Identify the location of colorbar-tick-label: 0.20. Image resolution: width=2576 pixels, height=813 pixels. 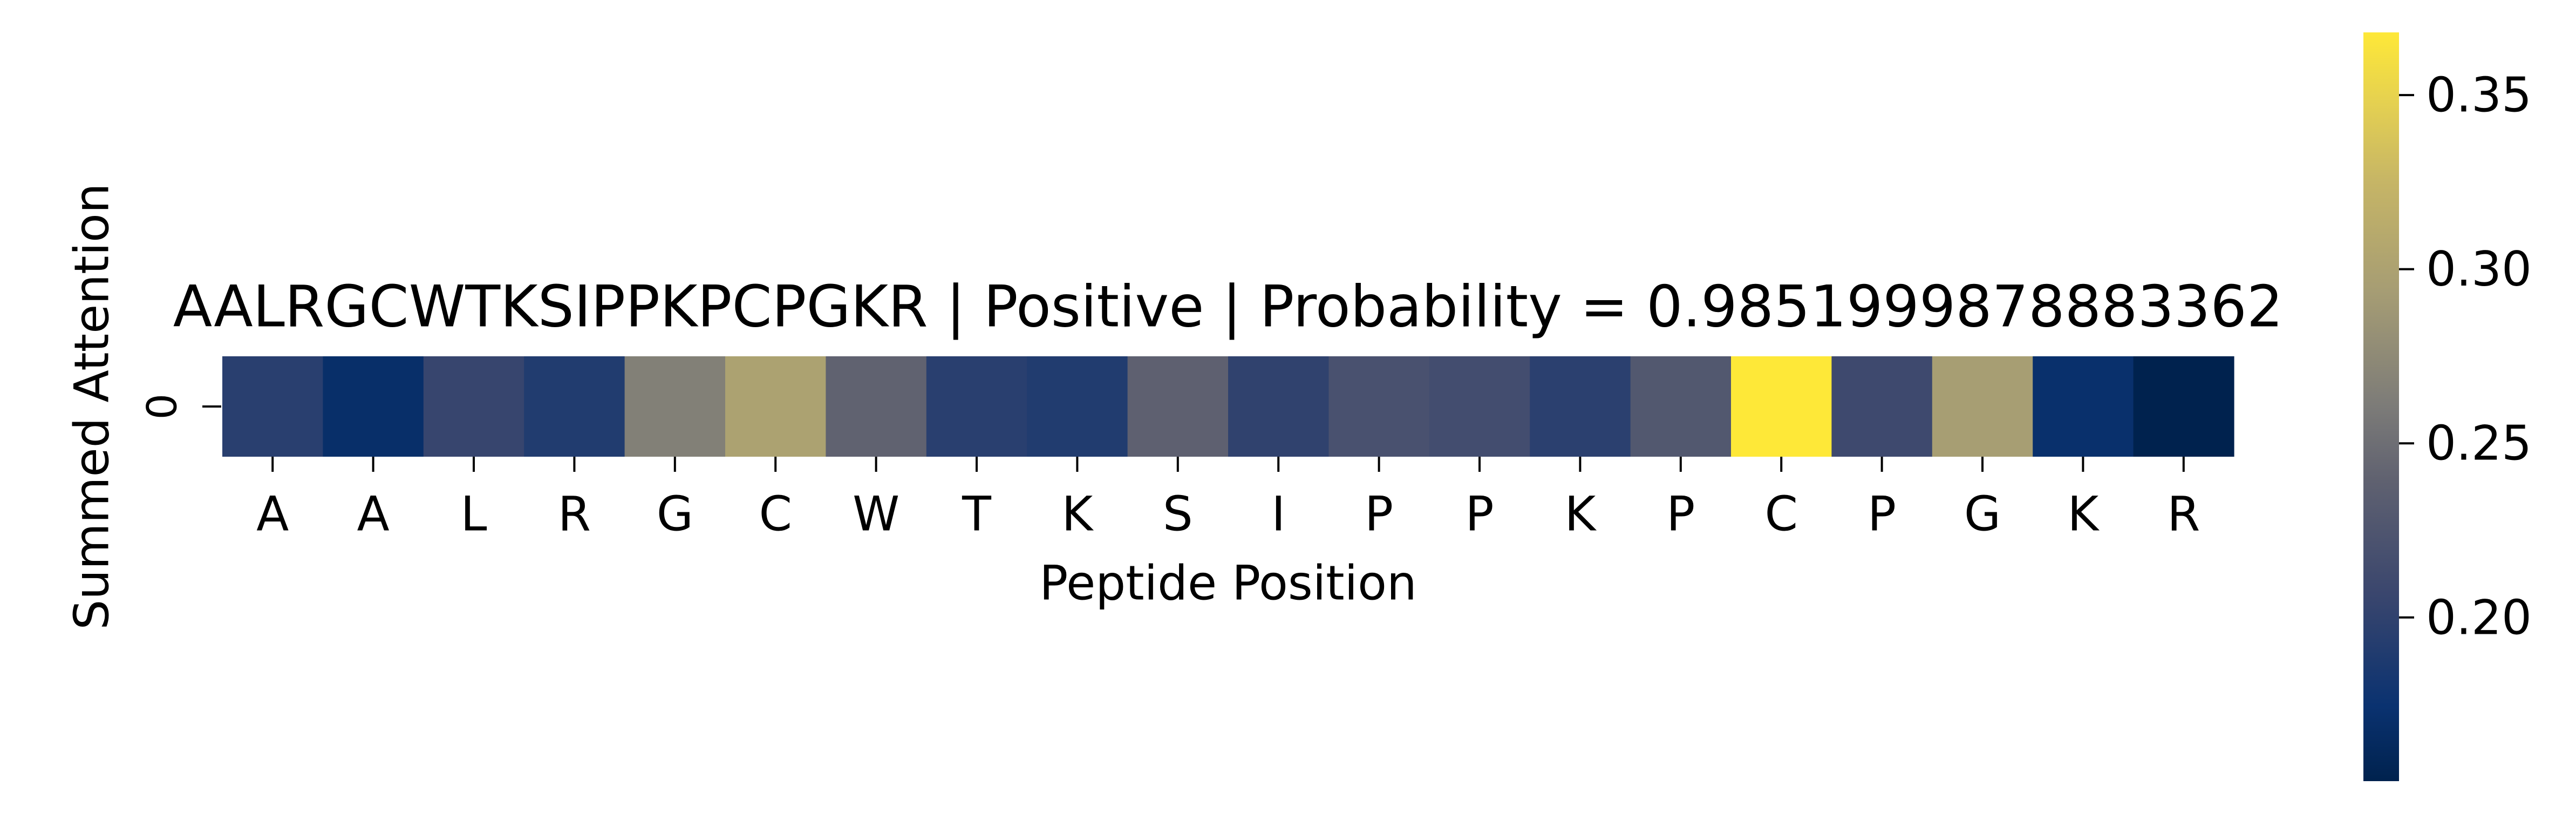
(2479, 617).